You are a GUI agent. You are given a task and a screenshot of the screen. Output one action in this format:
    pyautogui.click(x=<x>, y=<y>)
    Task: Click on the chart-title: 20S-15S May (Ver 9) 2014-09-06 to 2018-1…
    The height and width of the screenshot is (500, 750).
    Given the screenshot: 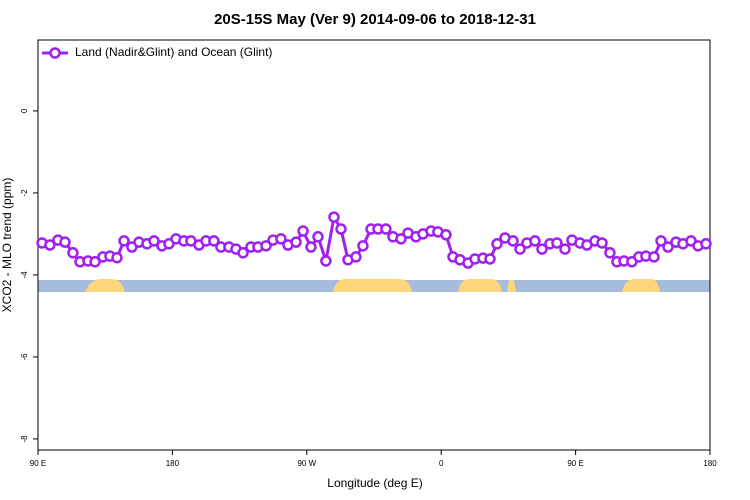 What is the action you would take?
    pyautogui.click(x=375, y=19)
    